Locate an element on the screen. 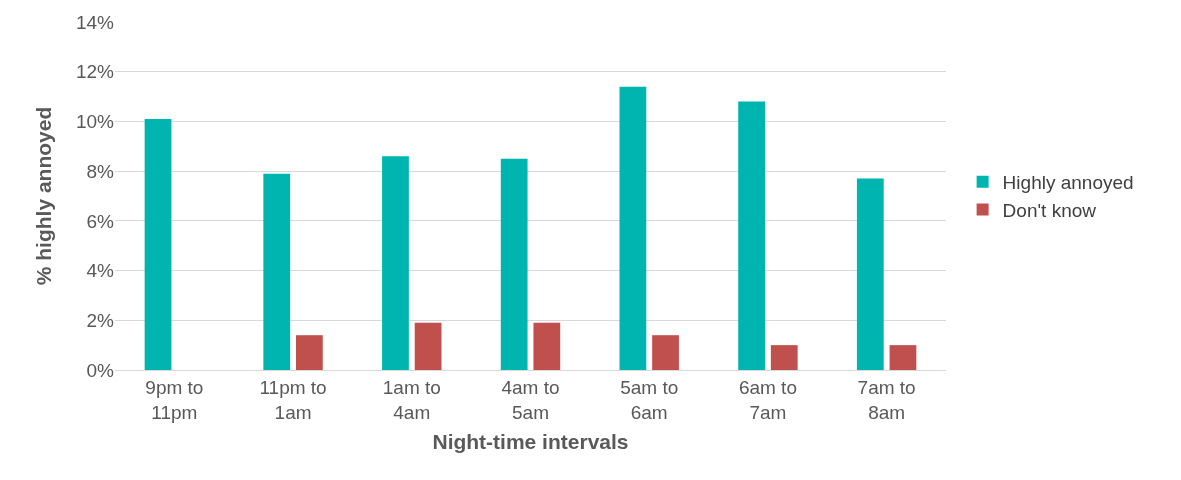 The image size is (1181, 480). y-tick-label: 0% is located at coordinates (100, 370).